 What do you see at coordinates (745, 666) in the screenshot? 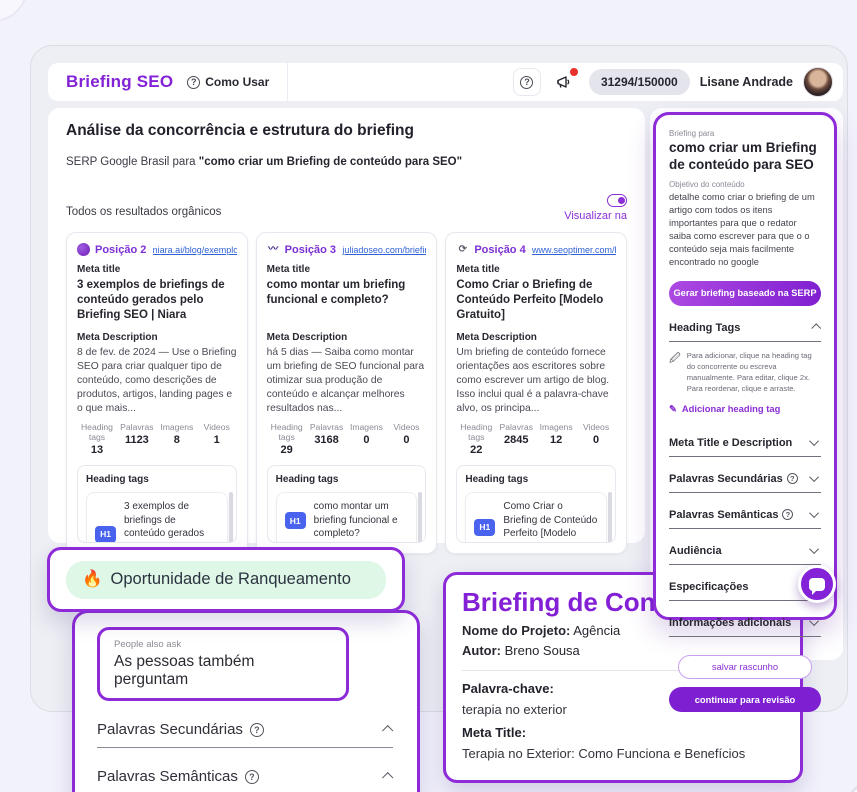
I see `save-draft-button: salvar rascunho` at bounding box center [745, 666].